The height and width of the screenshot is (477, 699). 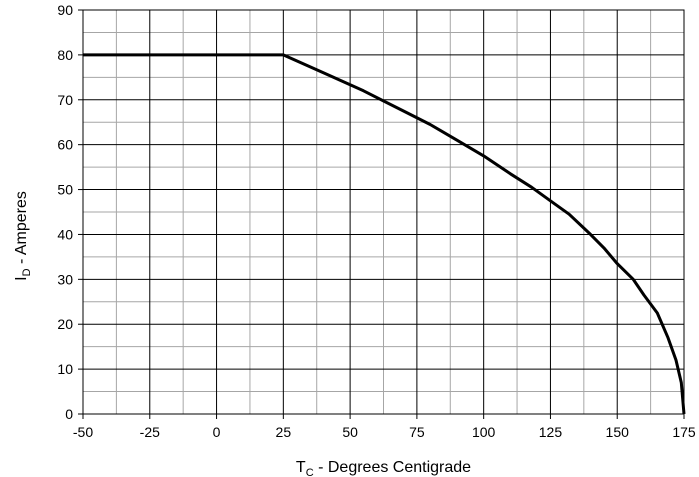 I want to click on x-tick-label: 100, so click(x=484, y=432).